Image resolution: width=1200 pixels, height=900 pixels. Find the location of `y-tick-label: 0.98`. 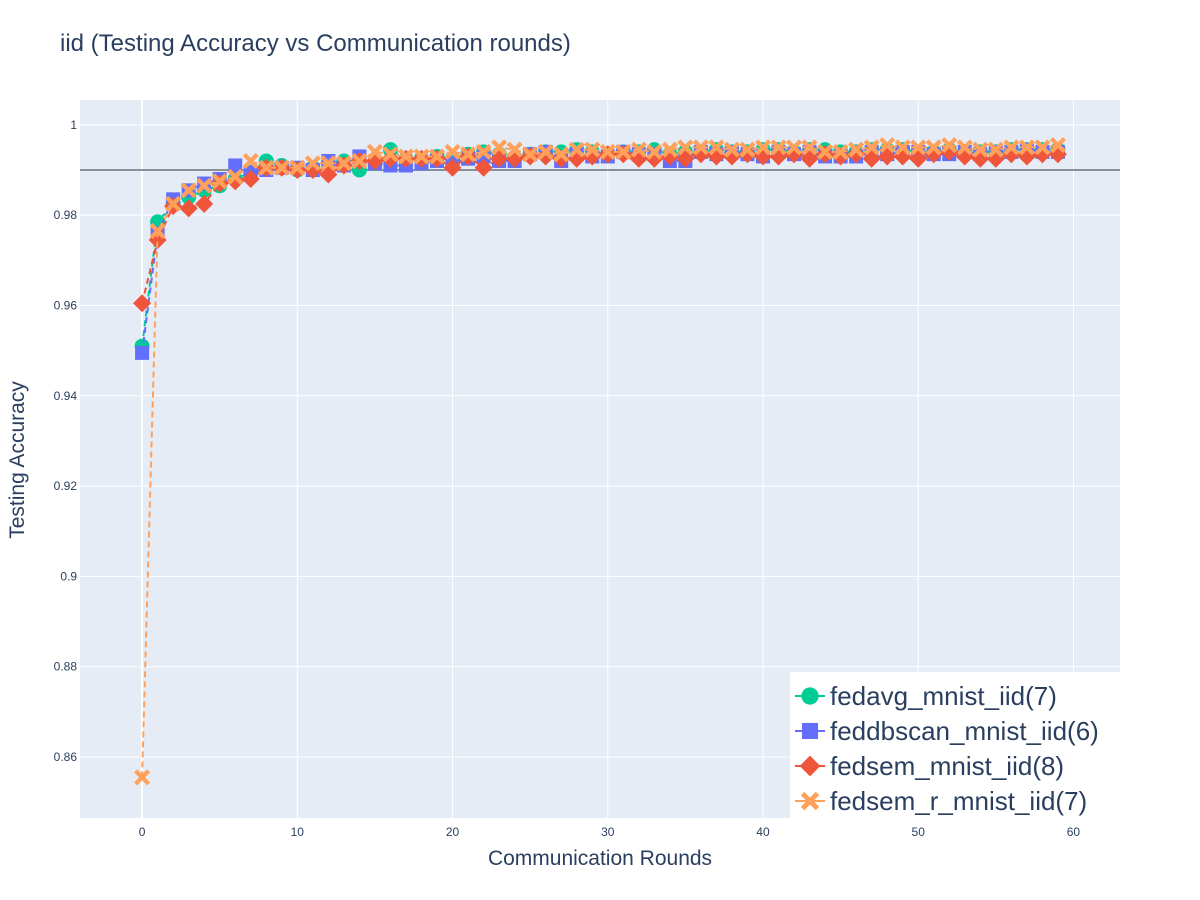

y-tick-label: 0.98 is located at coordinates (66, 215).